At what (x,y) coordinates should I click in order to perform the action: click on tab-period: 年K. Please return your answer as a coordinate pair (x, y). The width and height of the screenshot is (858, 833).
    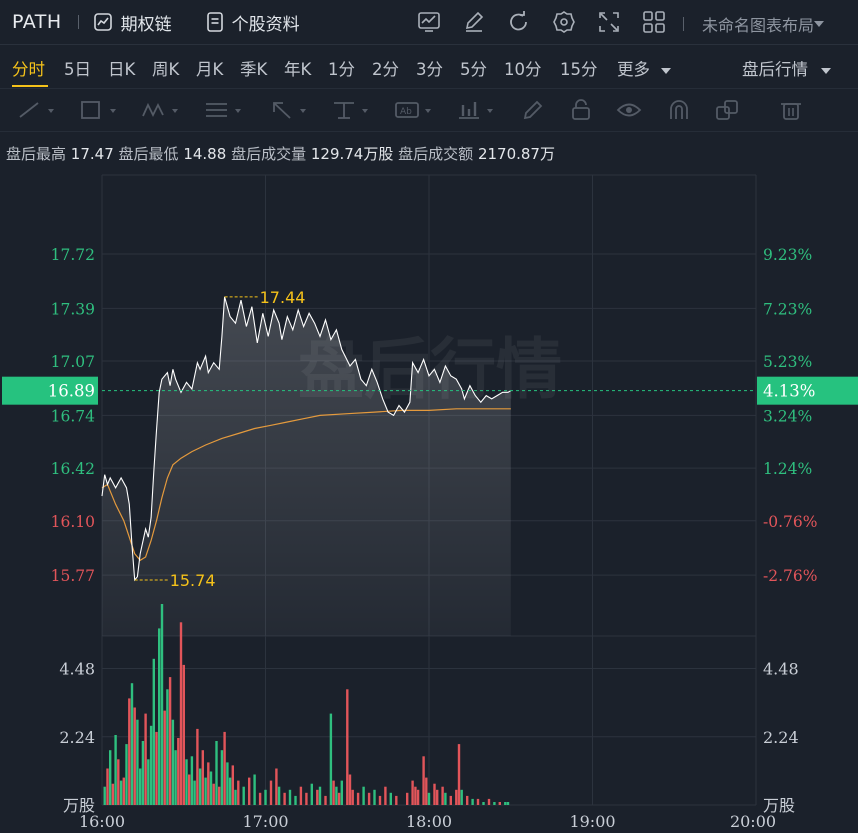
    Looking at the image, I should click on (298, 69).